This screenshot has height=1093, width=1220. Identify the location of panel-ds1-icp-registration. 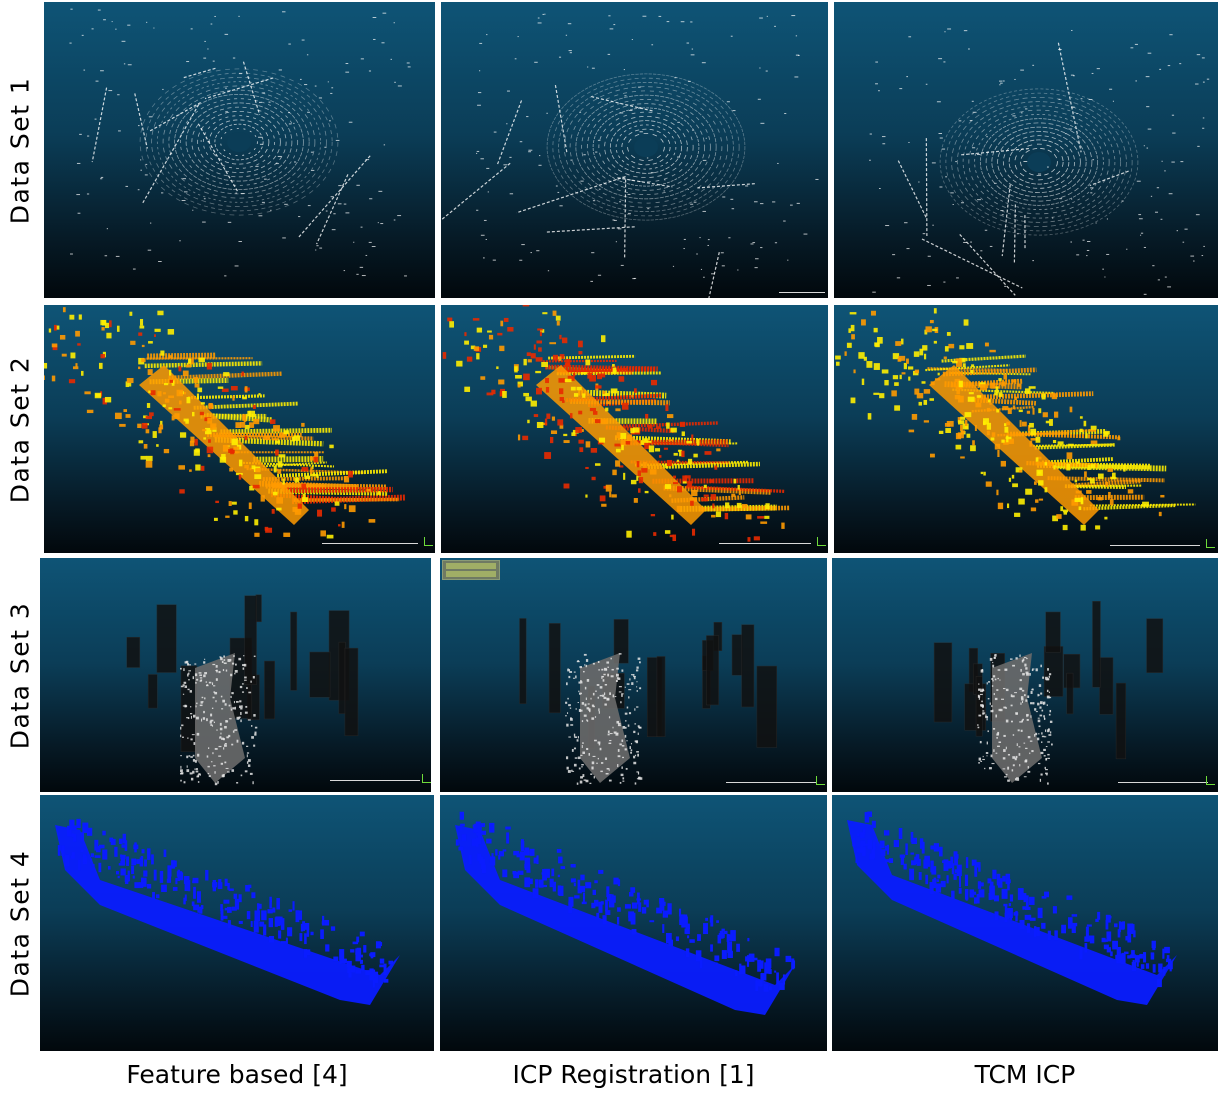
(634, 150).